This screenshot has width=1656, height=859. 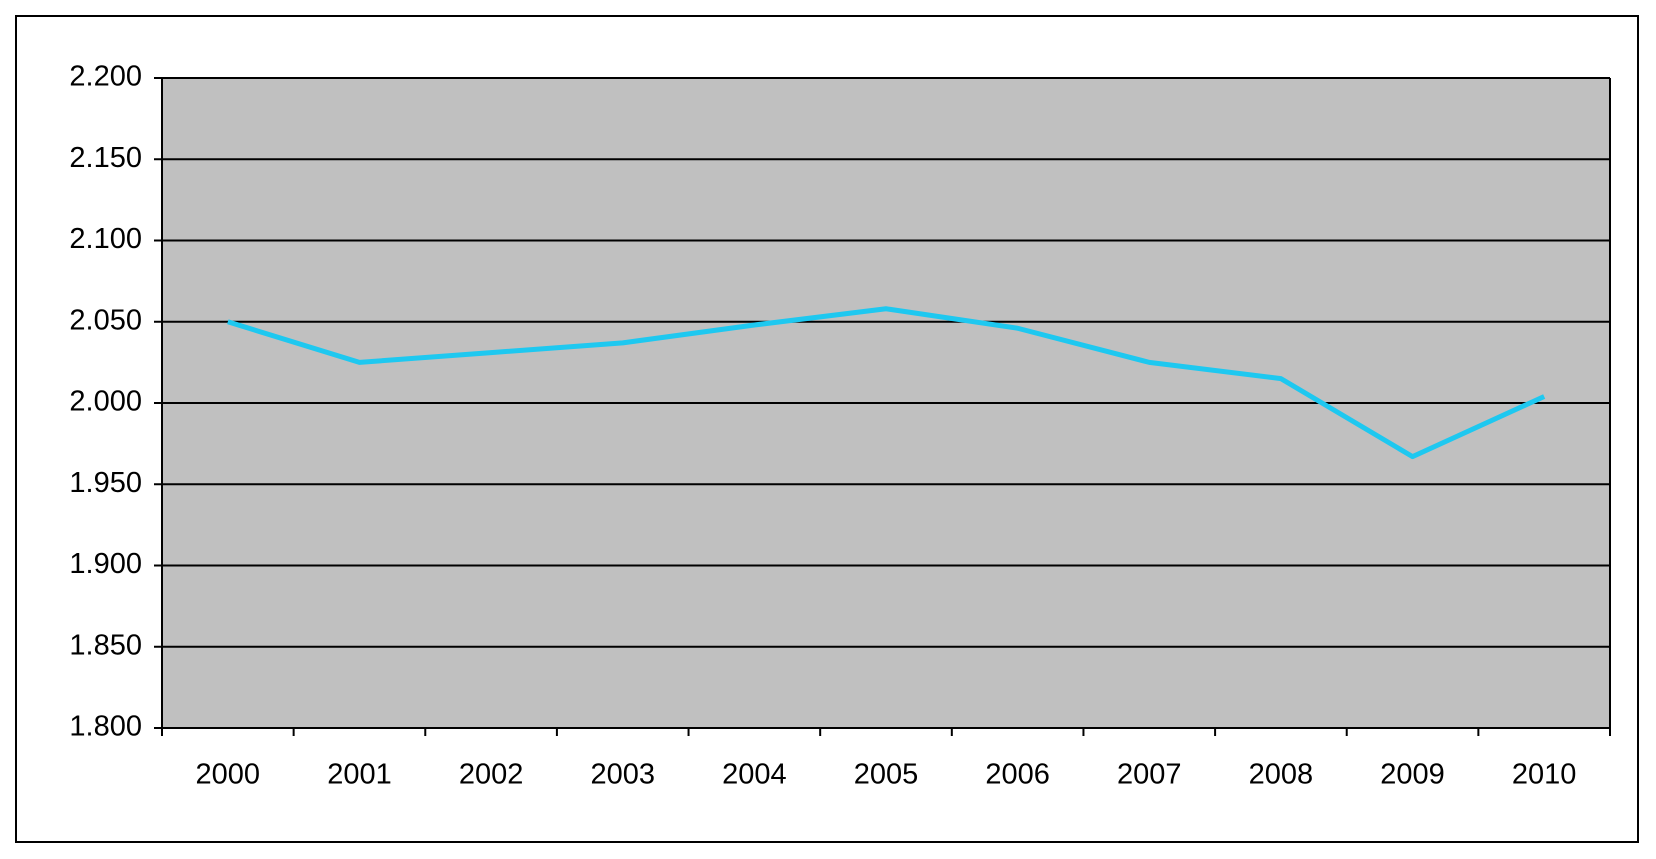 I want to click on x-tick-label: 2006, so click(x=1017, y=775).